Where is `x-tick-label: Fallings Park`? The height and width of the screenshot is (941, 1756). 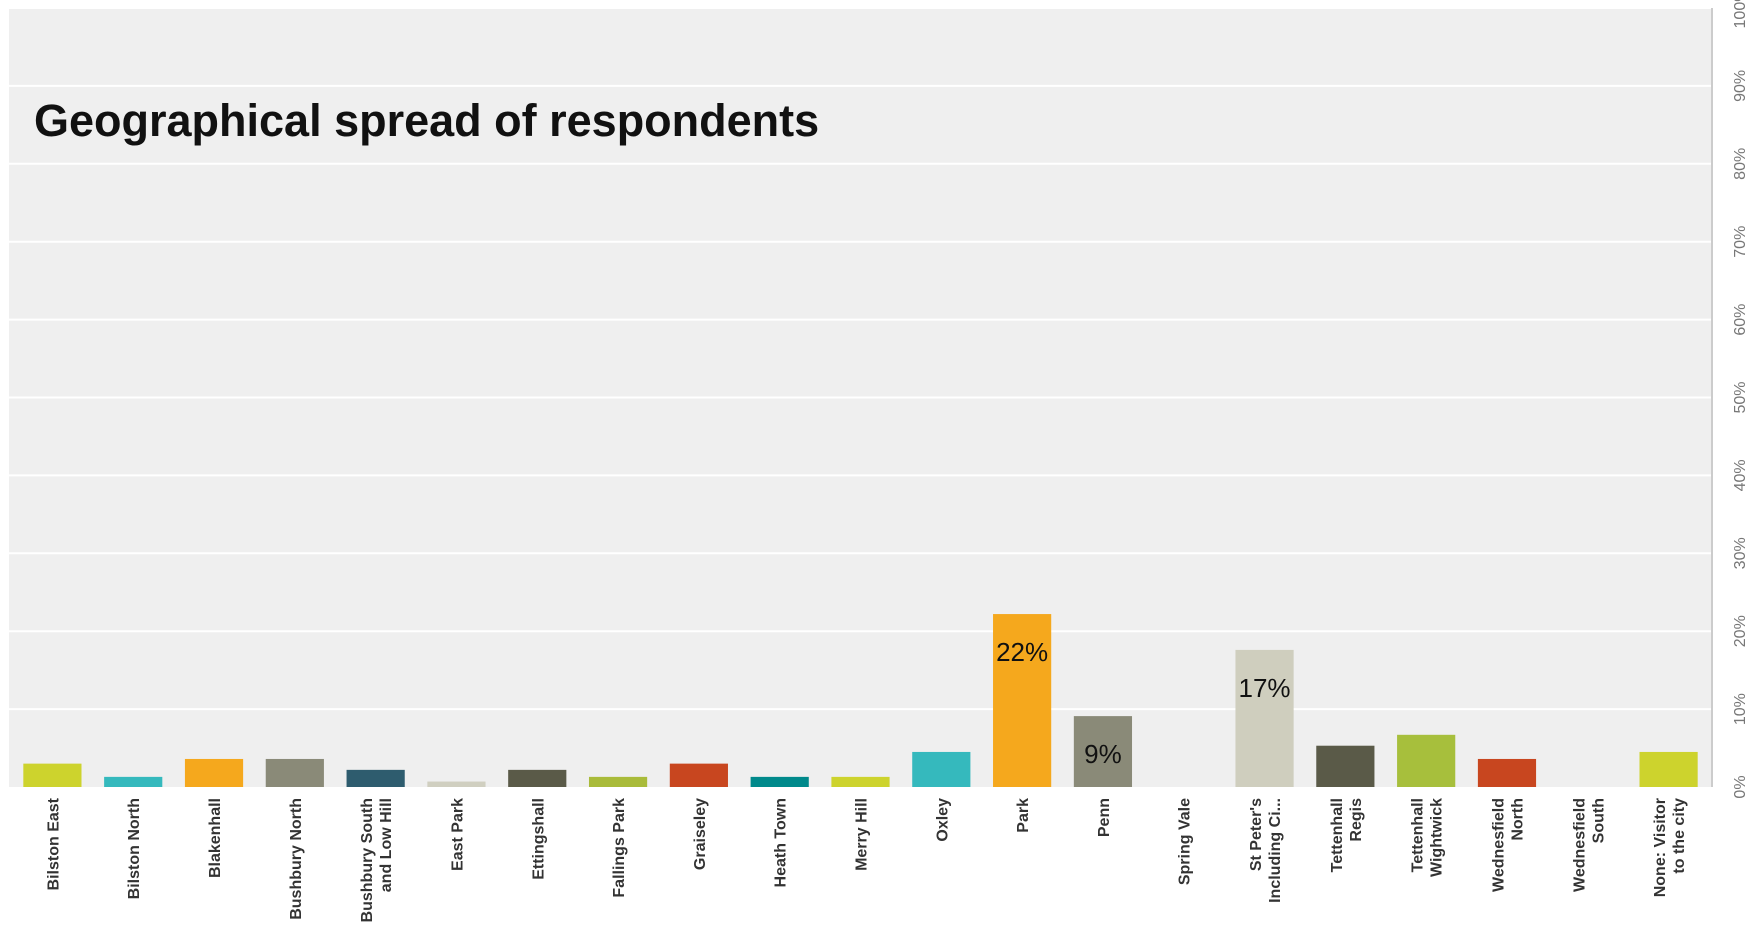
x-tick-label: Fallings Park is located at coordinates (619, 848).